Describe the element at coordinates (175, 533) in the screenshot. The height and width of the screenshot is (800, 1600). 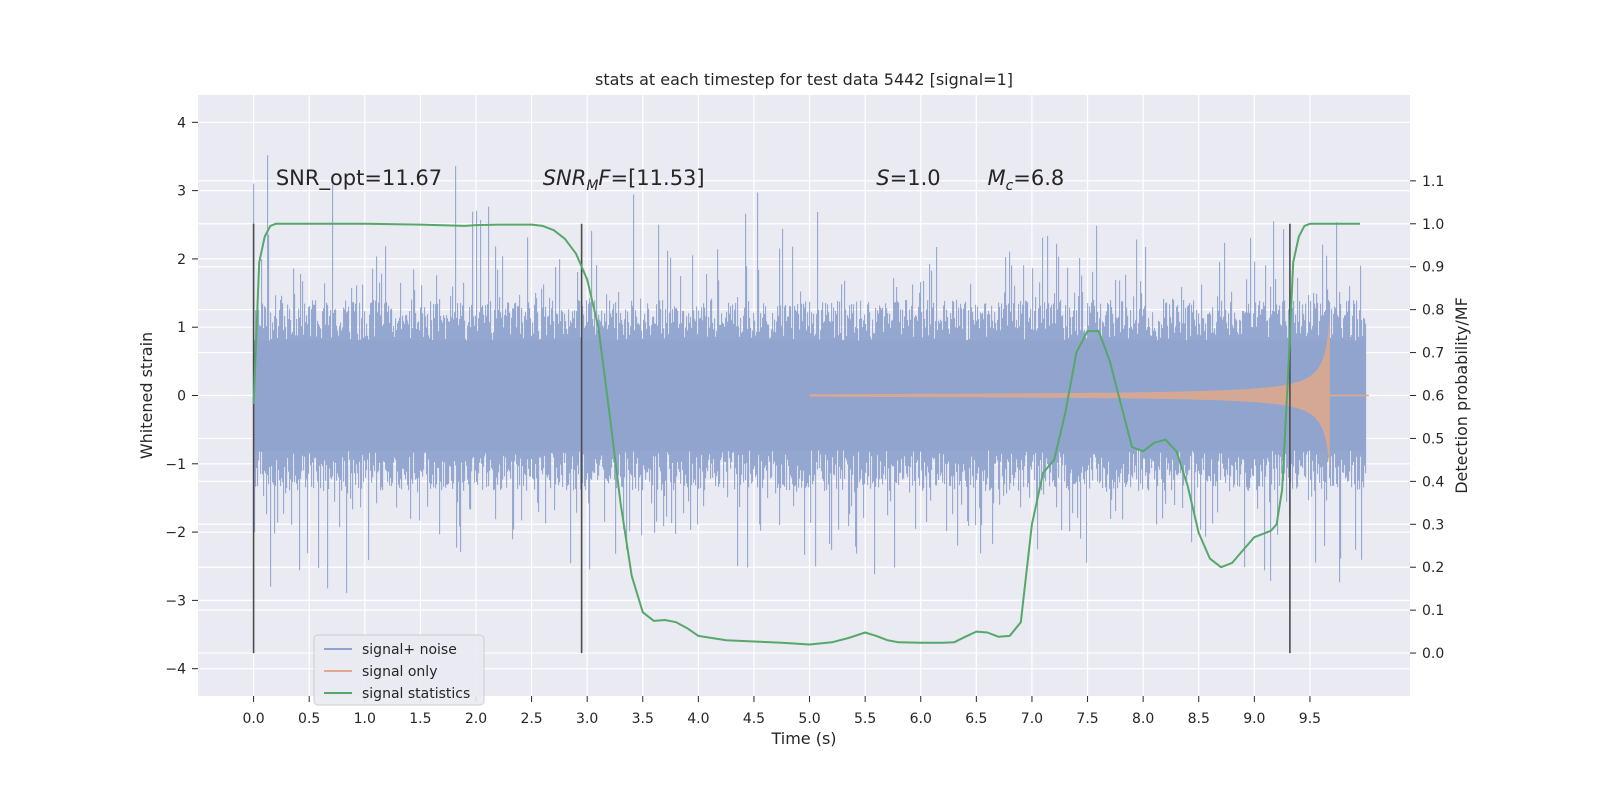
I see `y-tick-label: −2` at that location.